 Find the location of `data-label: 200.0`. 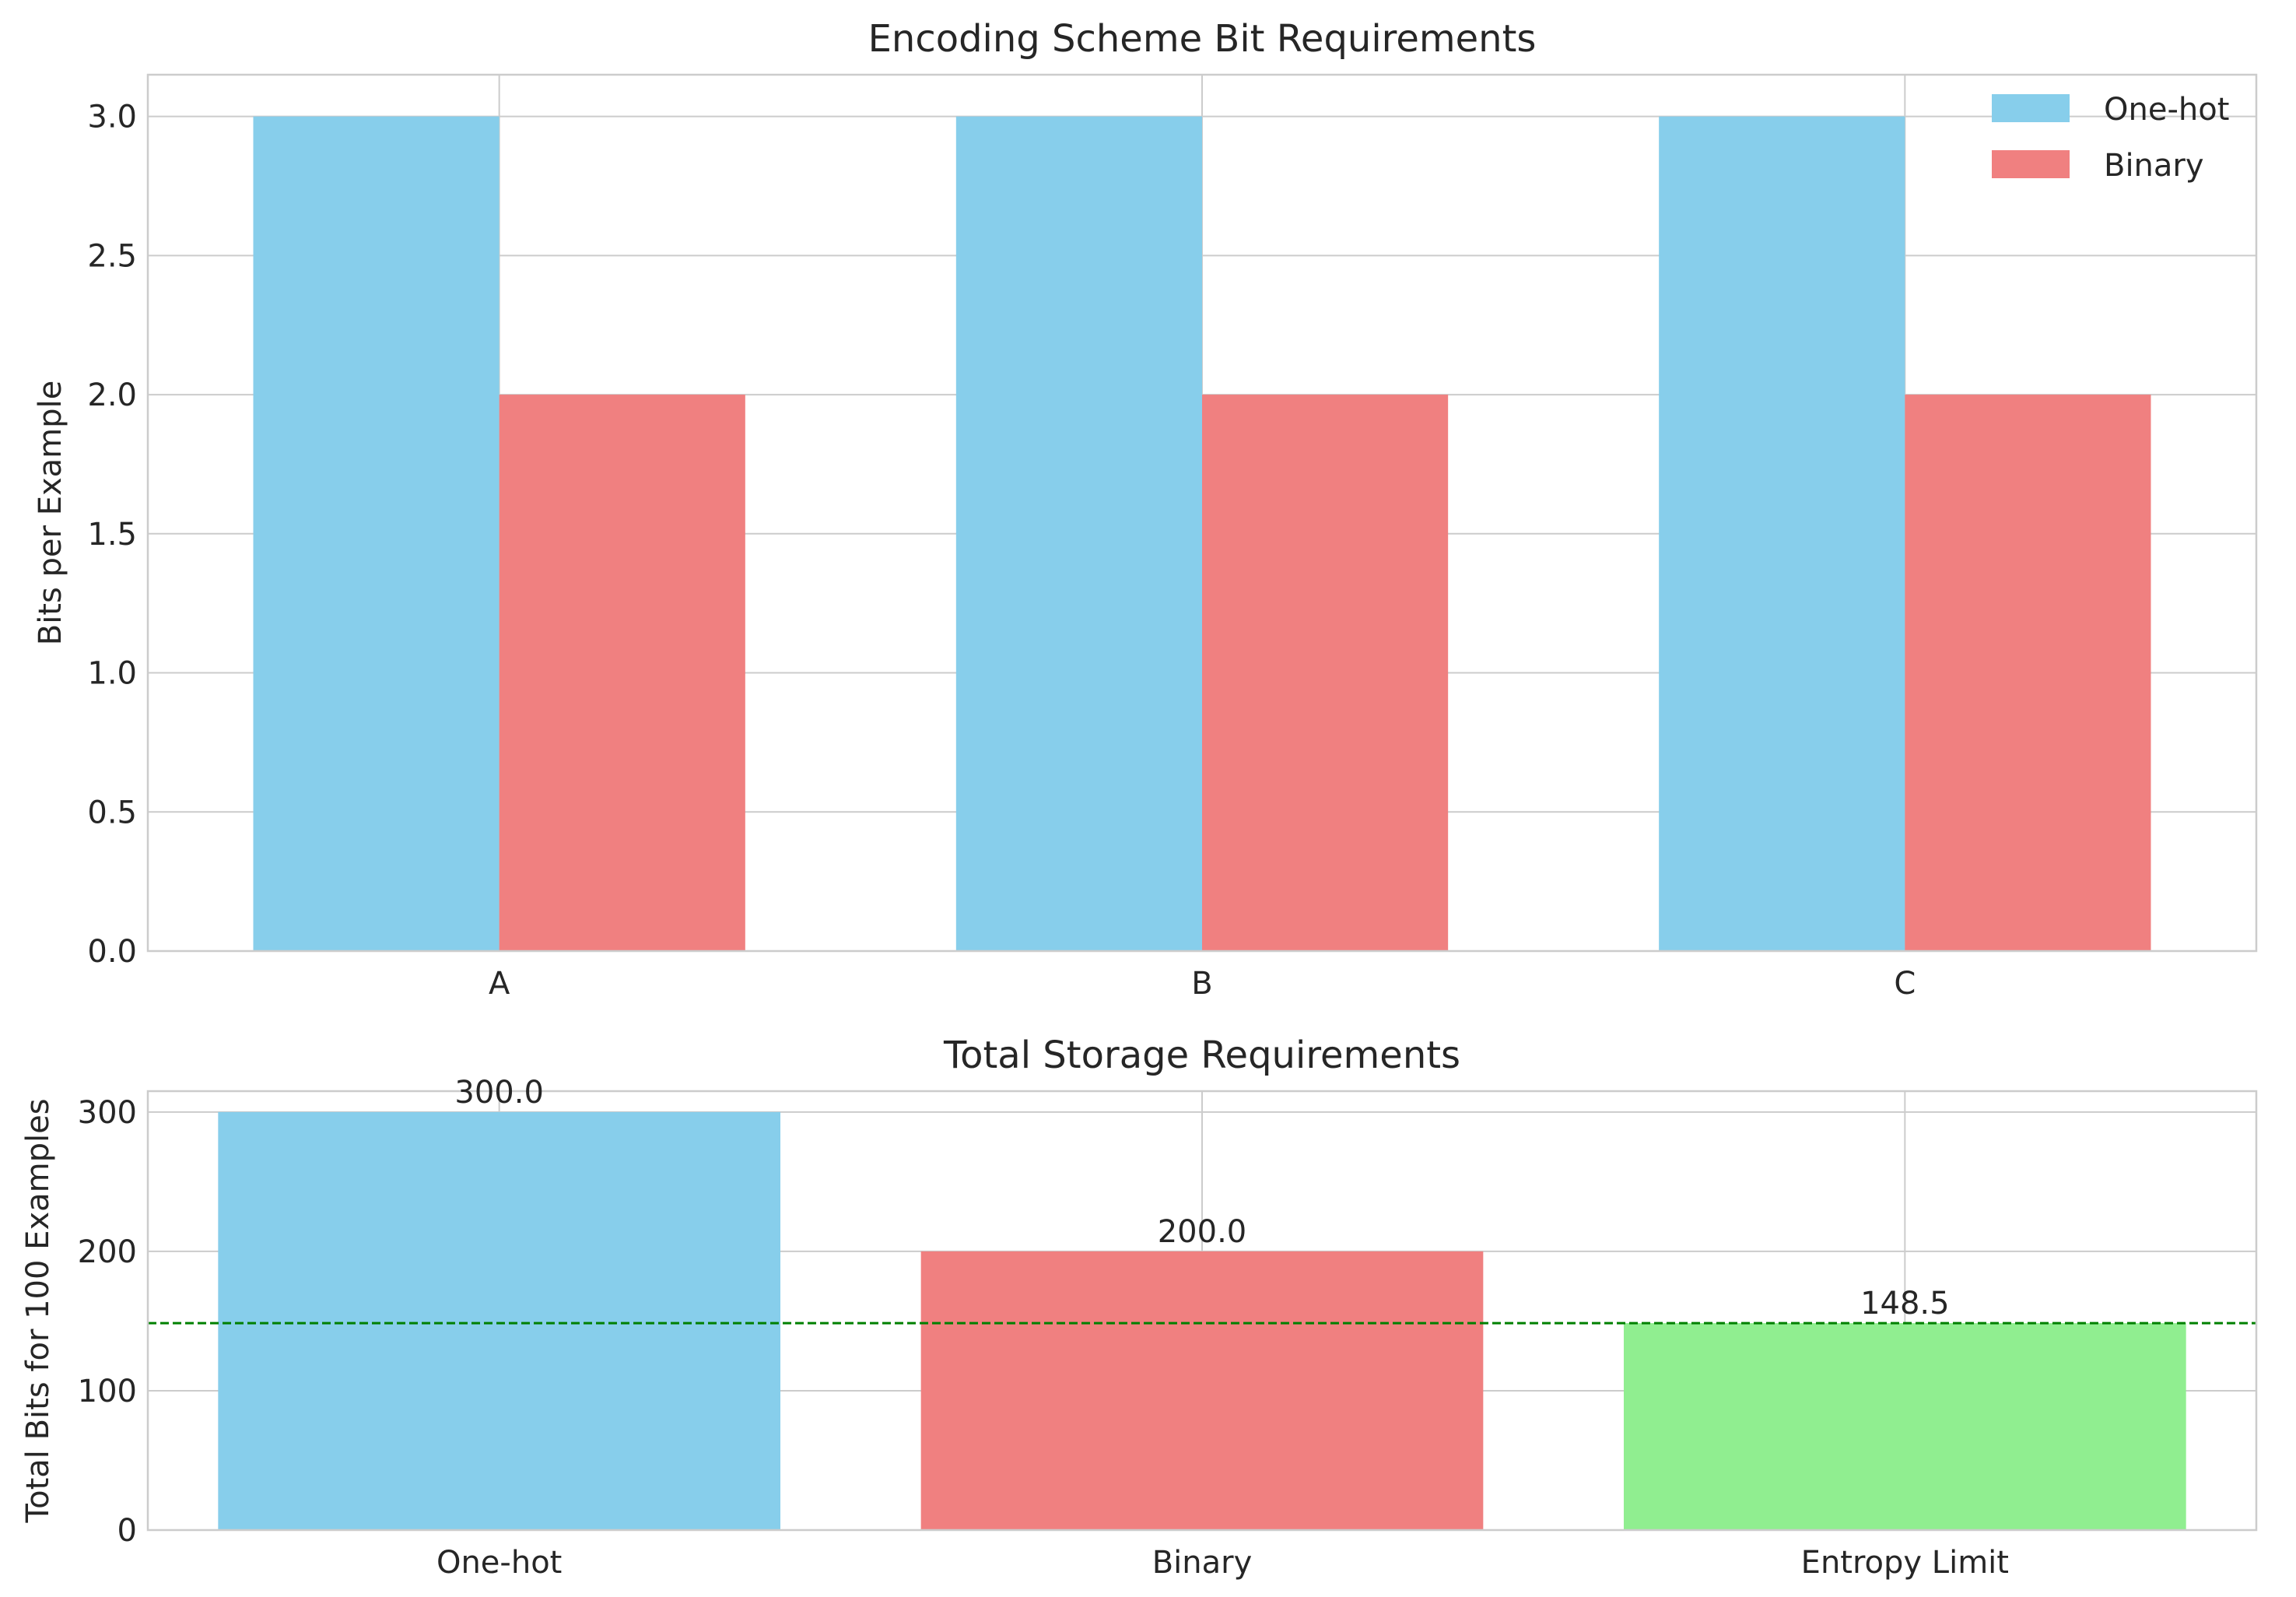

data-label: 200.0 is located at coordinates (1202, 1232).